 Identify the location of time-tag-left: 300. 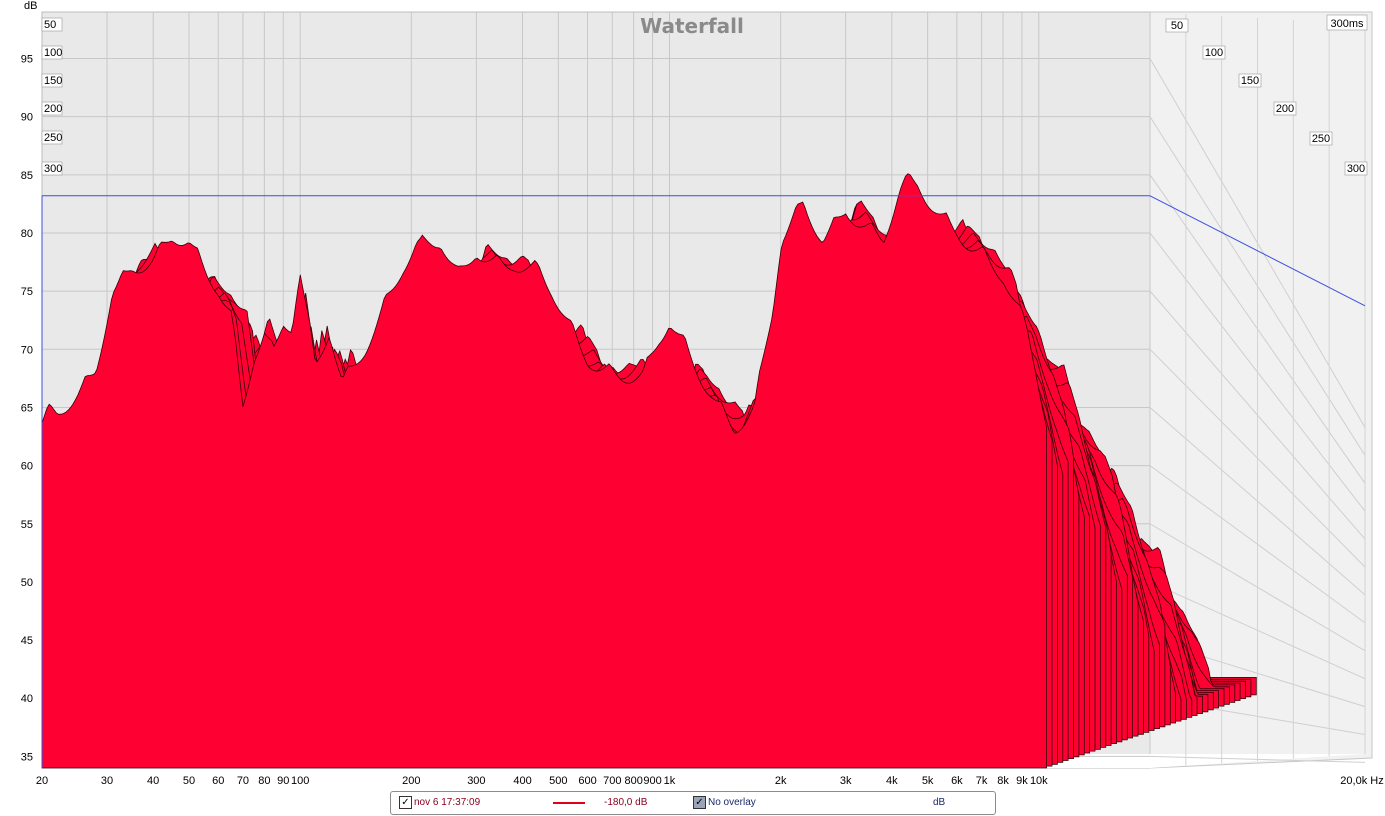
(53, 169).